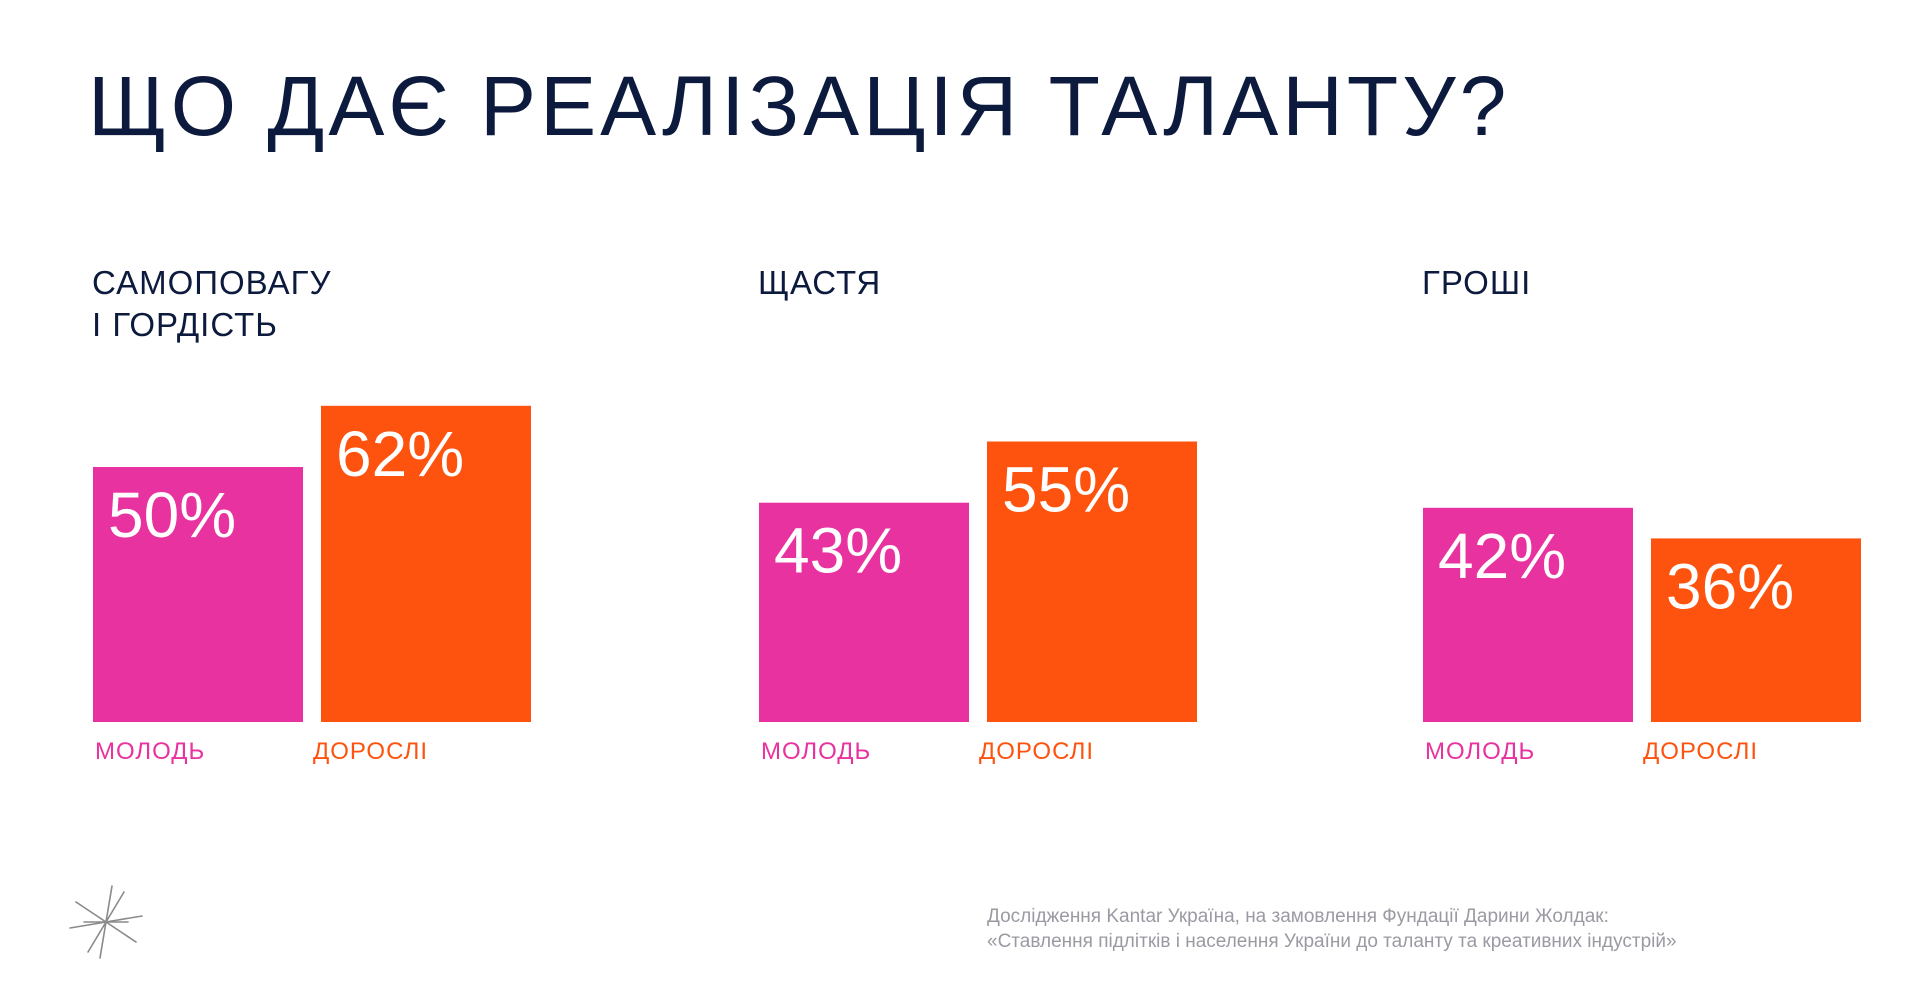 The height and width of the screenshot is (1005, 1920). I want to click on bar-value-label: 50%, so click(172, 515).